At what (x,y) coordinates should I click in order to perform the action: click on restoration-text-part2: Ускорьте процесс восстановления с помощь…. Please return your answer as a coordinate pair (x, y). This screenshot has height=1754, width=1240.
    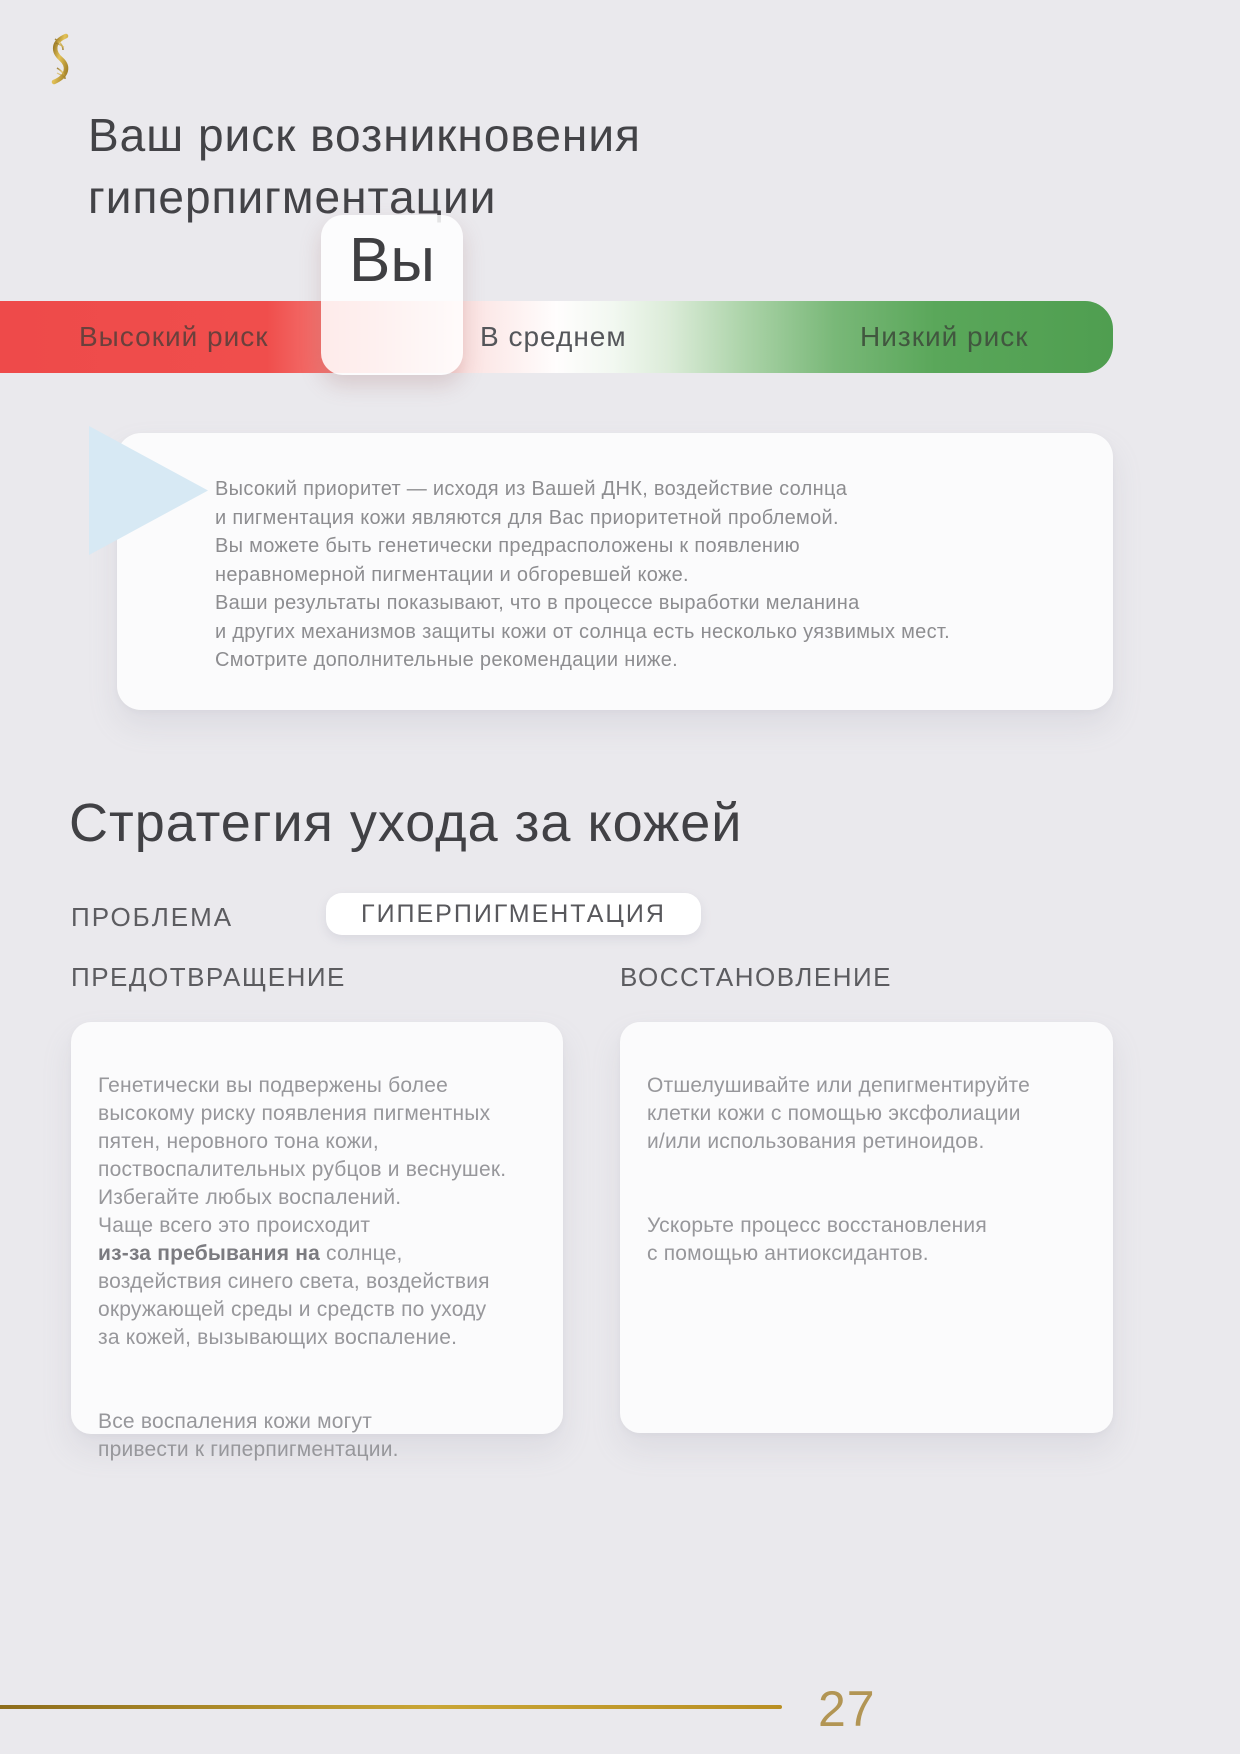
    Looking at the image, I should click on (817, 1239).